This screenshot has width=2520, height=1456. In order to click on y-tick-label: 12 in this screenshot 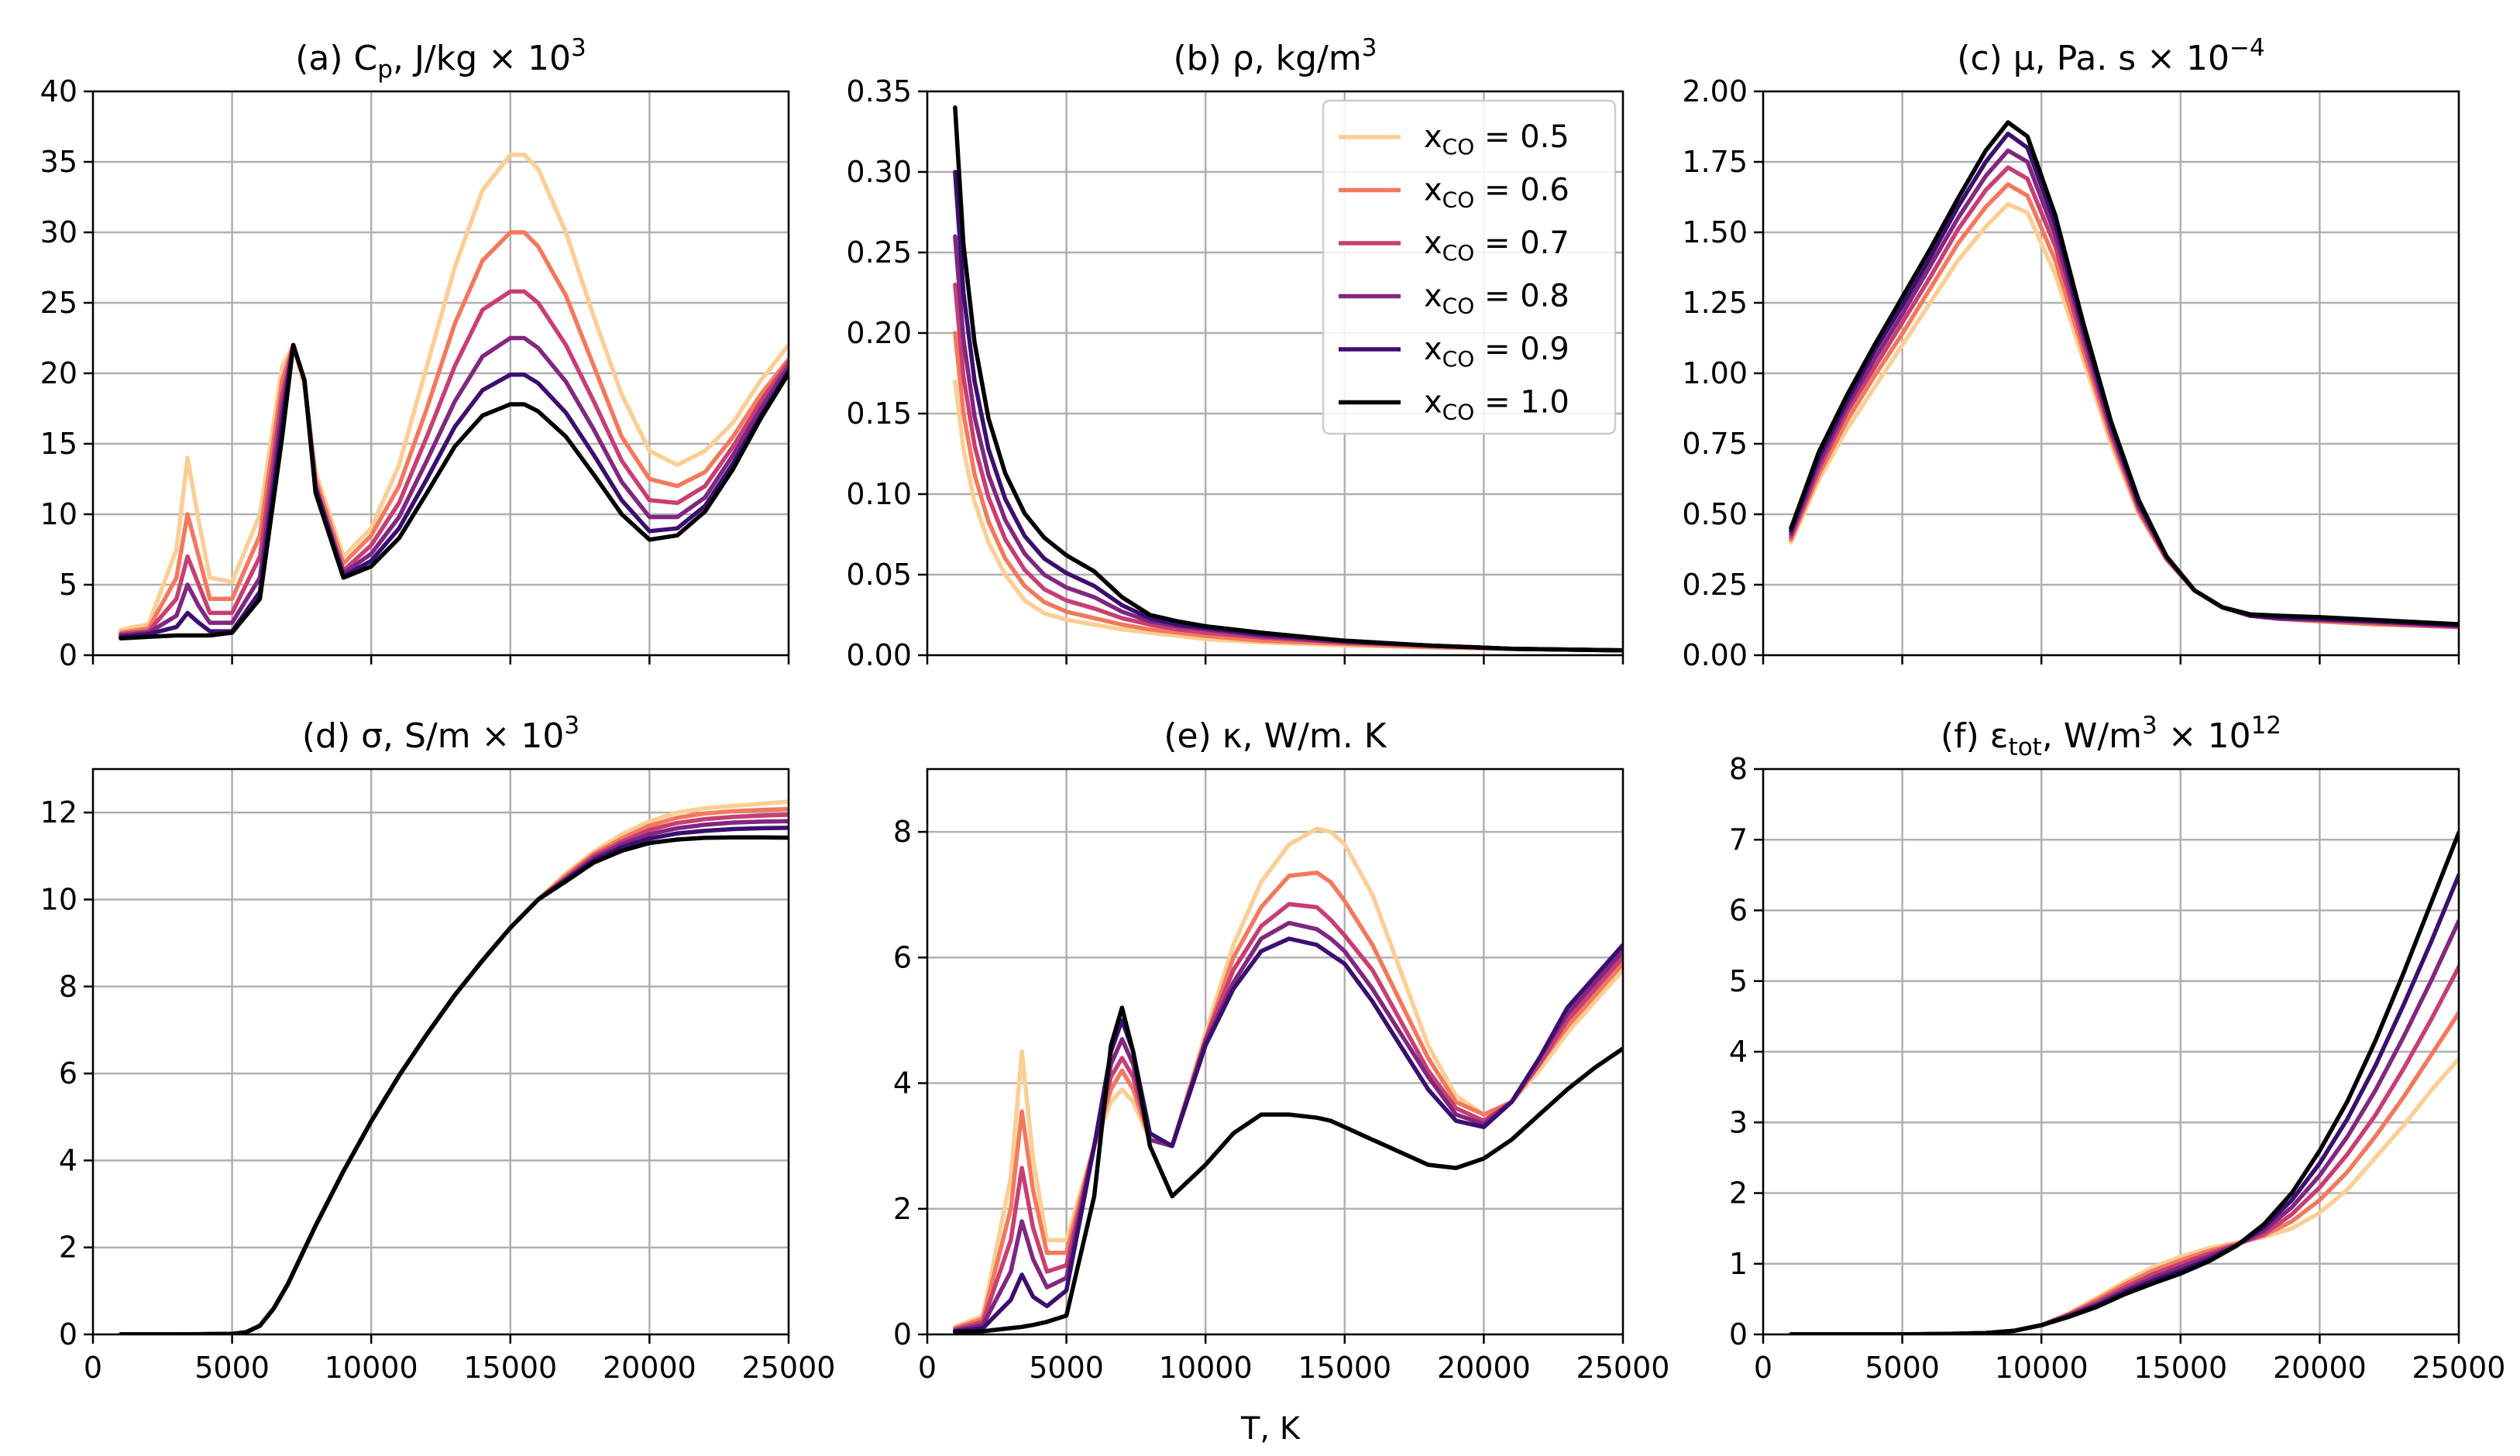, I will do `click(59, 812)`.